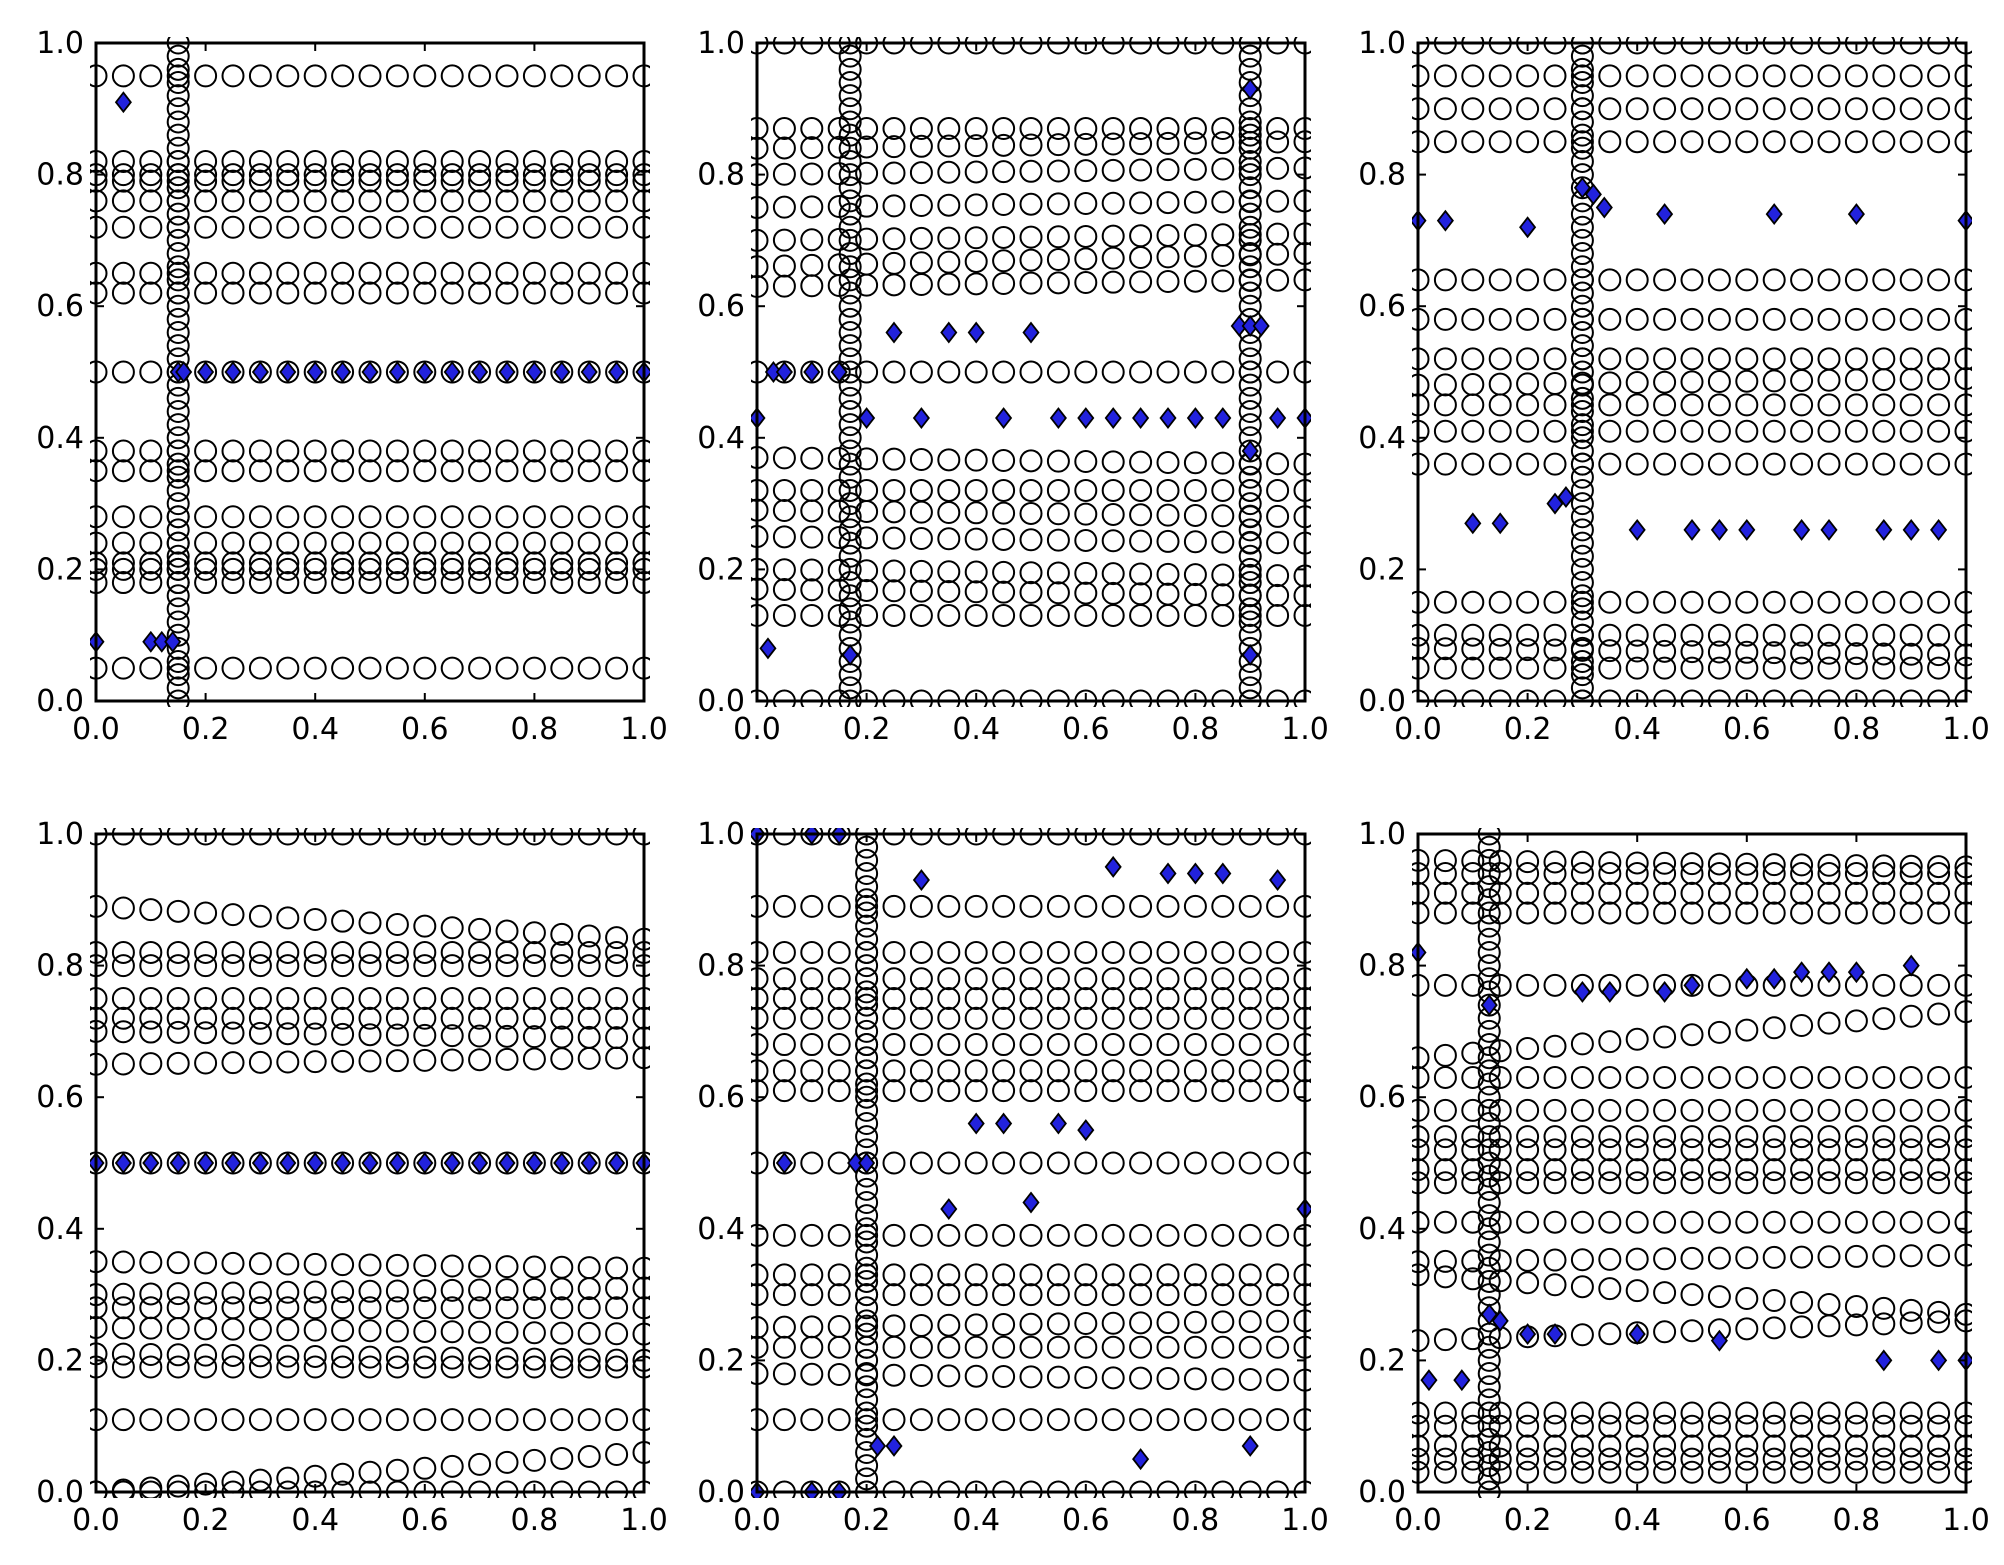 This screenshot has height=1565, width=2004. I want to click on x-tick-label: 0.4, so click(315, 729).